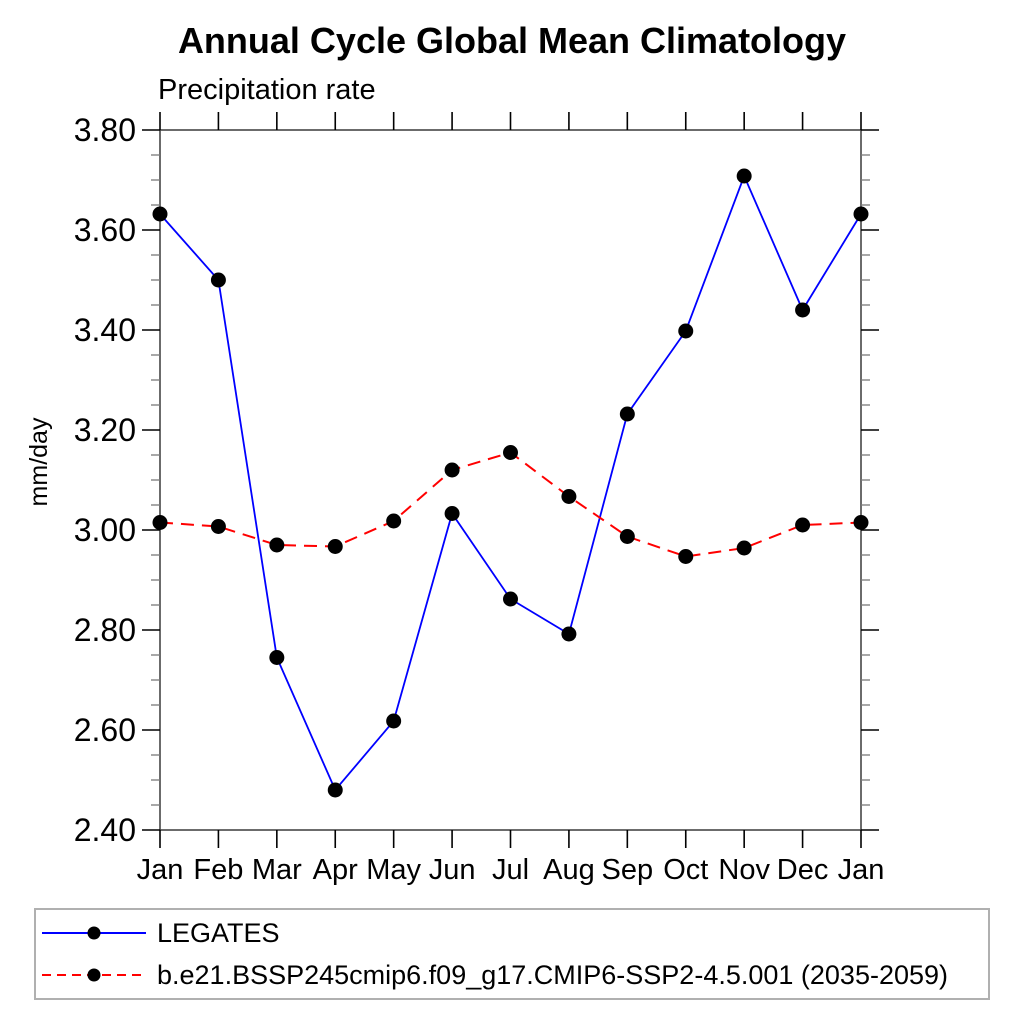 The width and height of the screenshot is (1024, 1024). What do you see at coordinates (105, 530) in the screenshot?
I see `y-tick-label: 3.00` at bounding box center [105, 530].